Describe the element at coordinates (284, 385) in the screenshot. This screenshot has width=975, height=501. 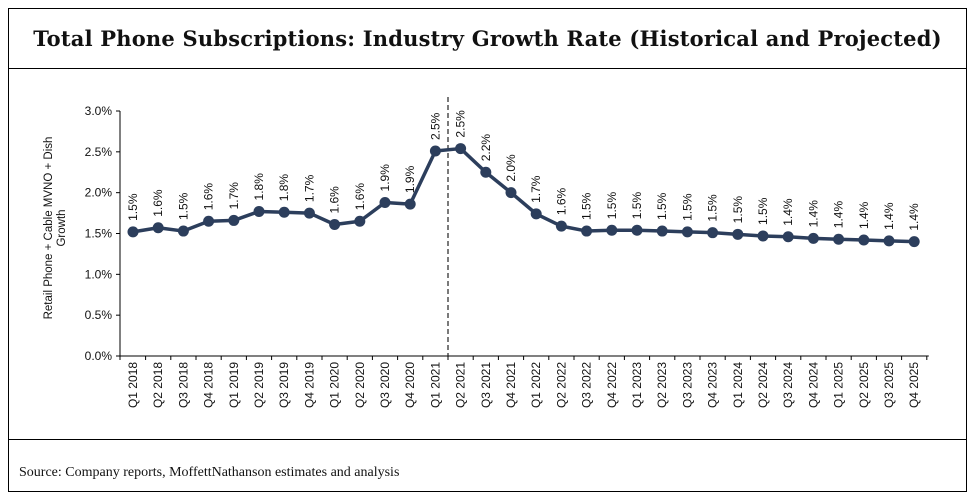
I see `x-tick-label: Q3 2019` at that location.